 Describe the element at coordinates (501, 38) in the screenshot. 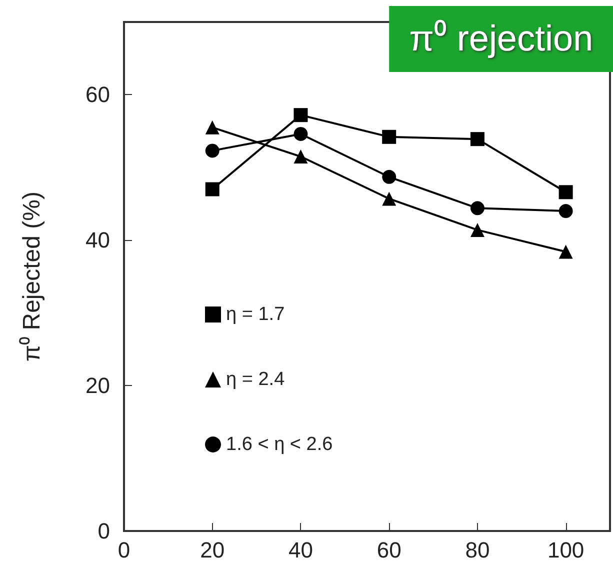

I see `chart-title: π⁰ rejection` at that location.